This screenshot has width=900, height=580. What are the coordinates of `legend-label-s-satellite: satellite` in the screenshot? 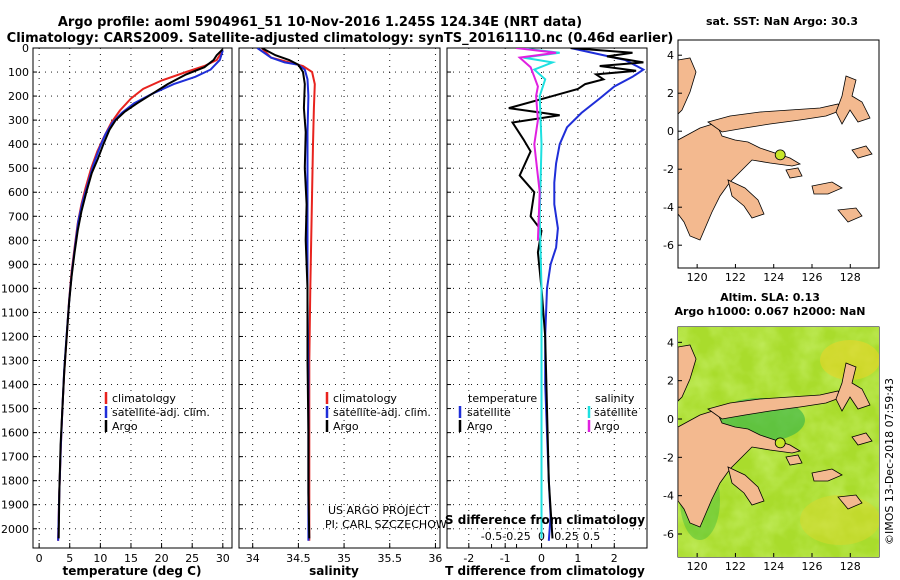 It's located at (616, 412).